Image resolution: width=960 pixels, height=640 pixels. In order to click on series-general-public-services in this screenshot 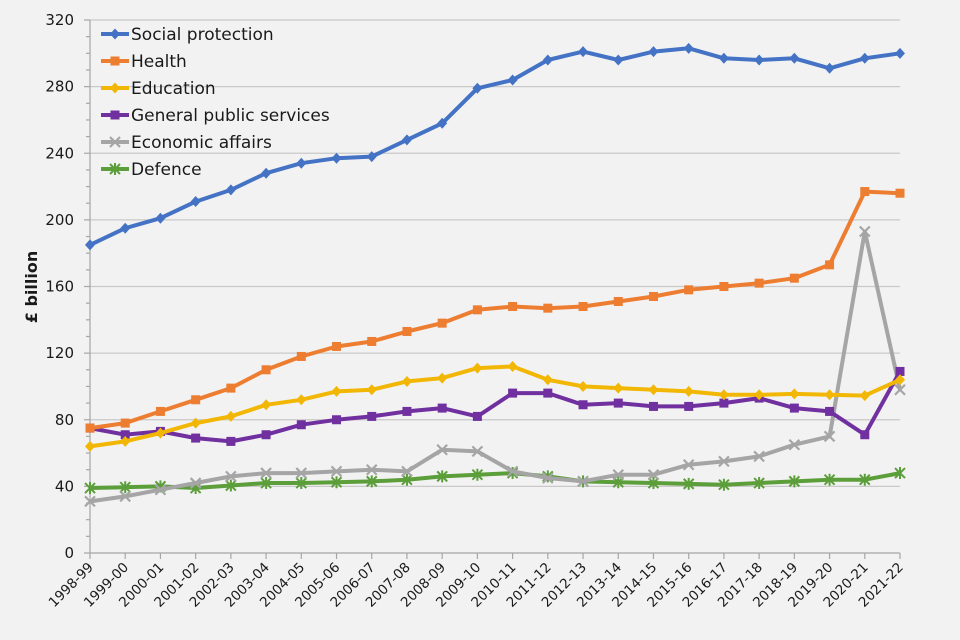, I will do `click(495, 406)`.